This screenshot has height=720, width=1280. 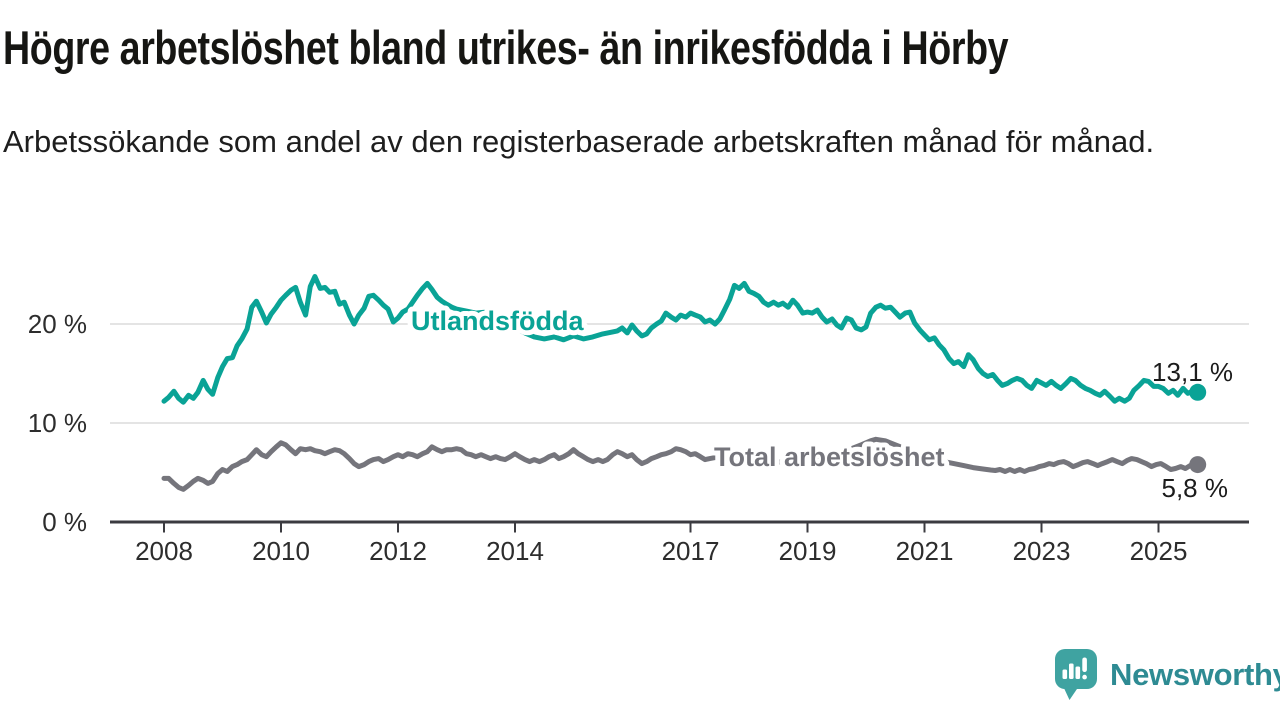 What do you see at coordinates (1076, 674) in the screenshot?
I see `newsworthy-logo-icon` at bounding box center [1076, 674].